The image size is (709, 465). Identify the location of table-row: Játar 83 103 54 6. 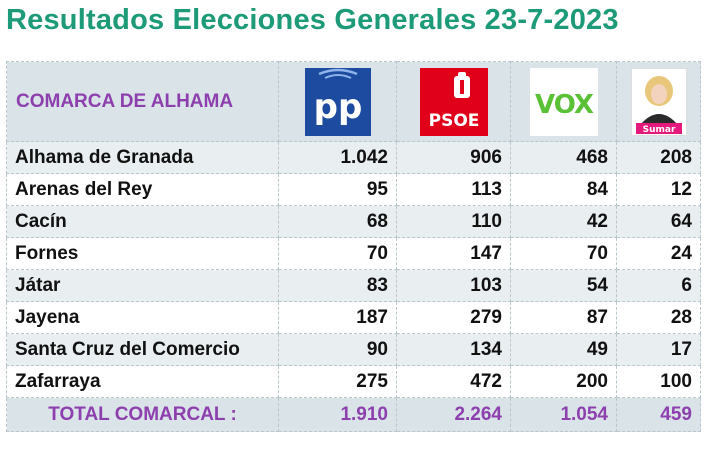
(353, 285).